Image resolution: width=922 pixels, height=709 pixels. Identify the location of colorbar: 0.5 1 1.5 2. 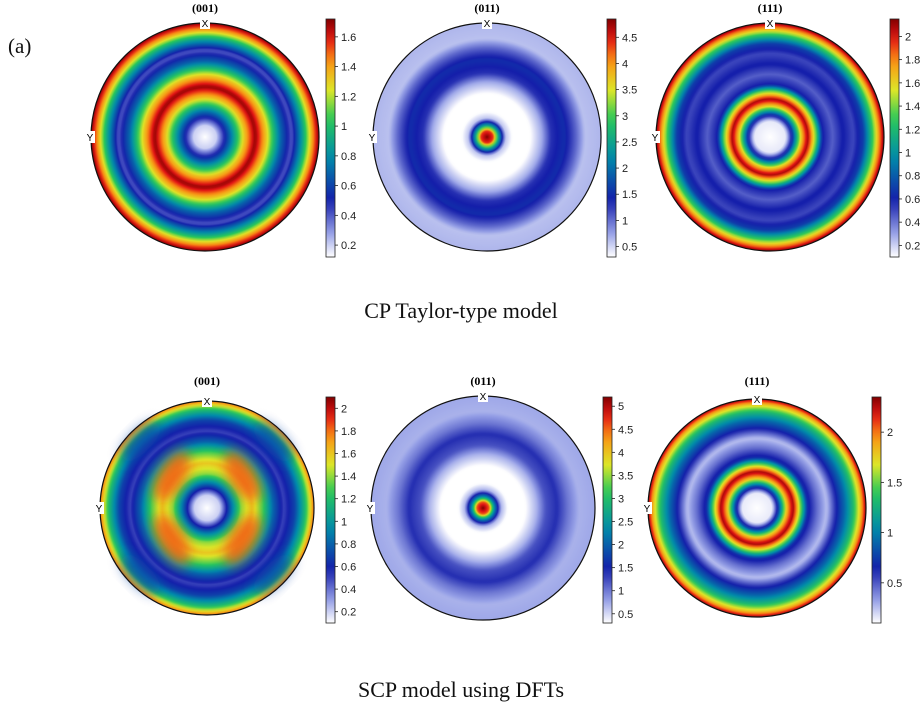
(886, 510).